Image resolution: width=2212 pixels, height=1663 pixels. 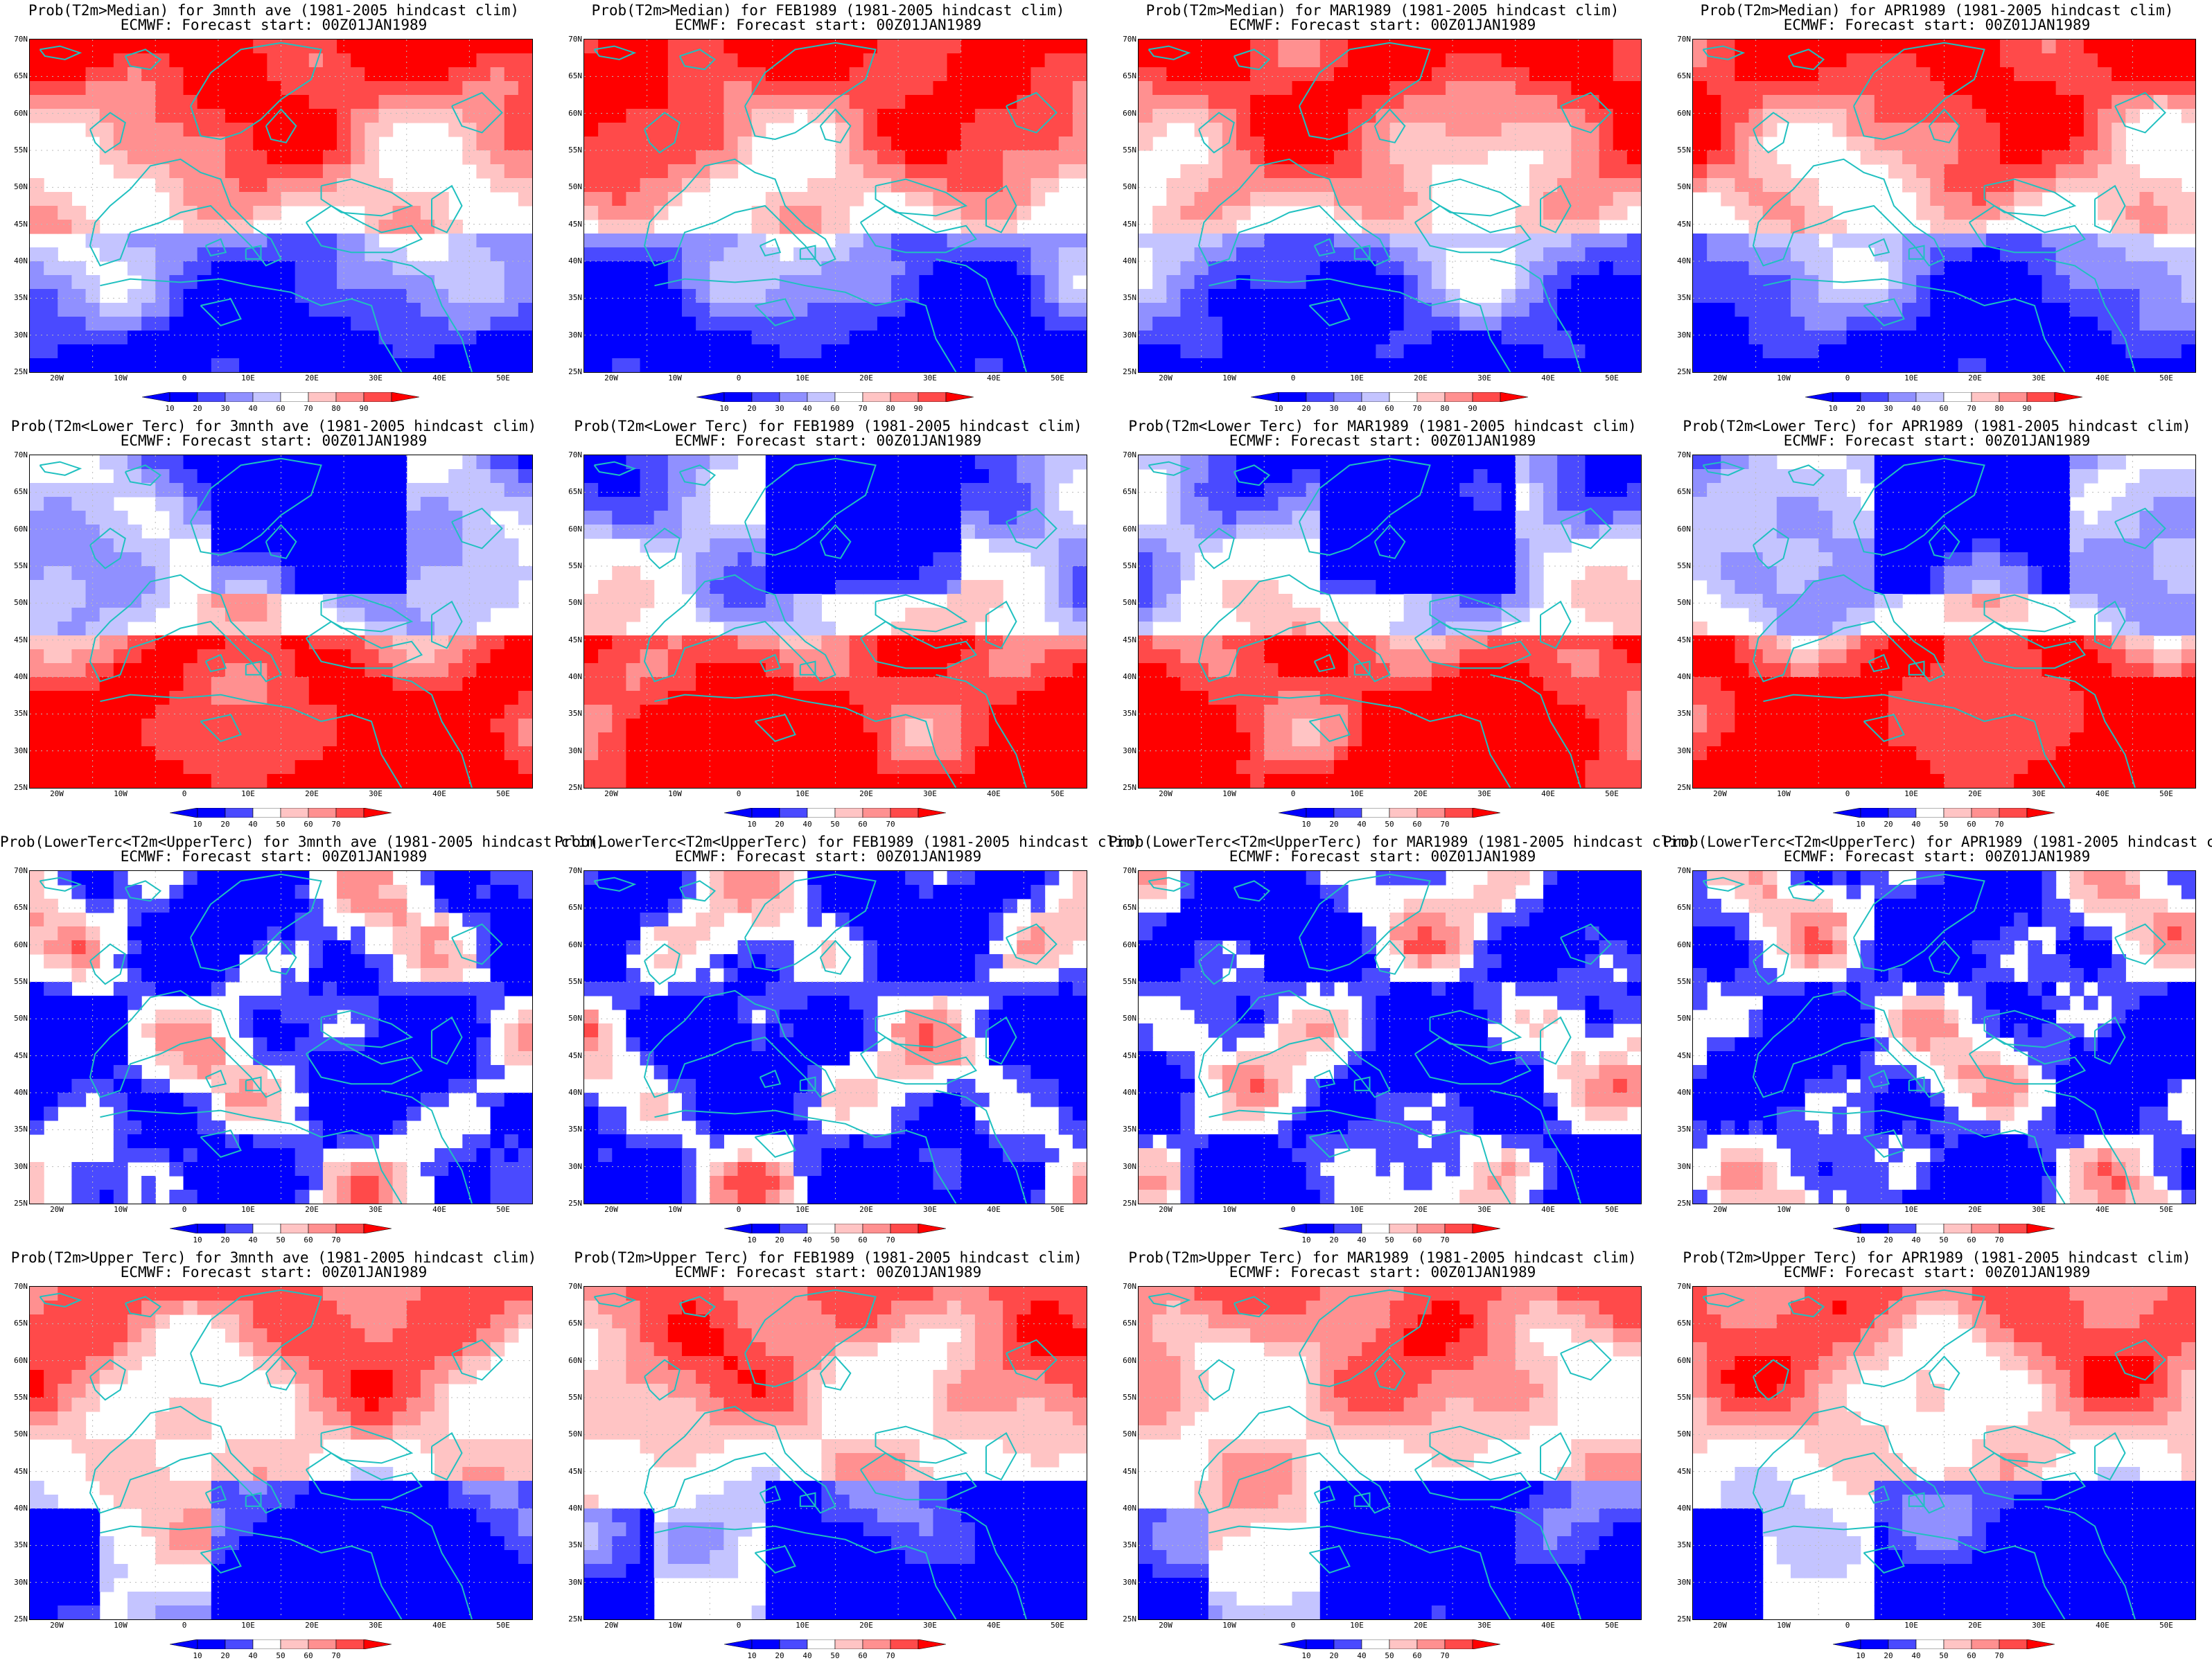 I want to click on panel-subtitle: ECMWF: Forecast start: 00Z01JAN1989, so click(x=273, y=25).